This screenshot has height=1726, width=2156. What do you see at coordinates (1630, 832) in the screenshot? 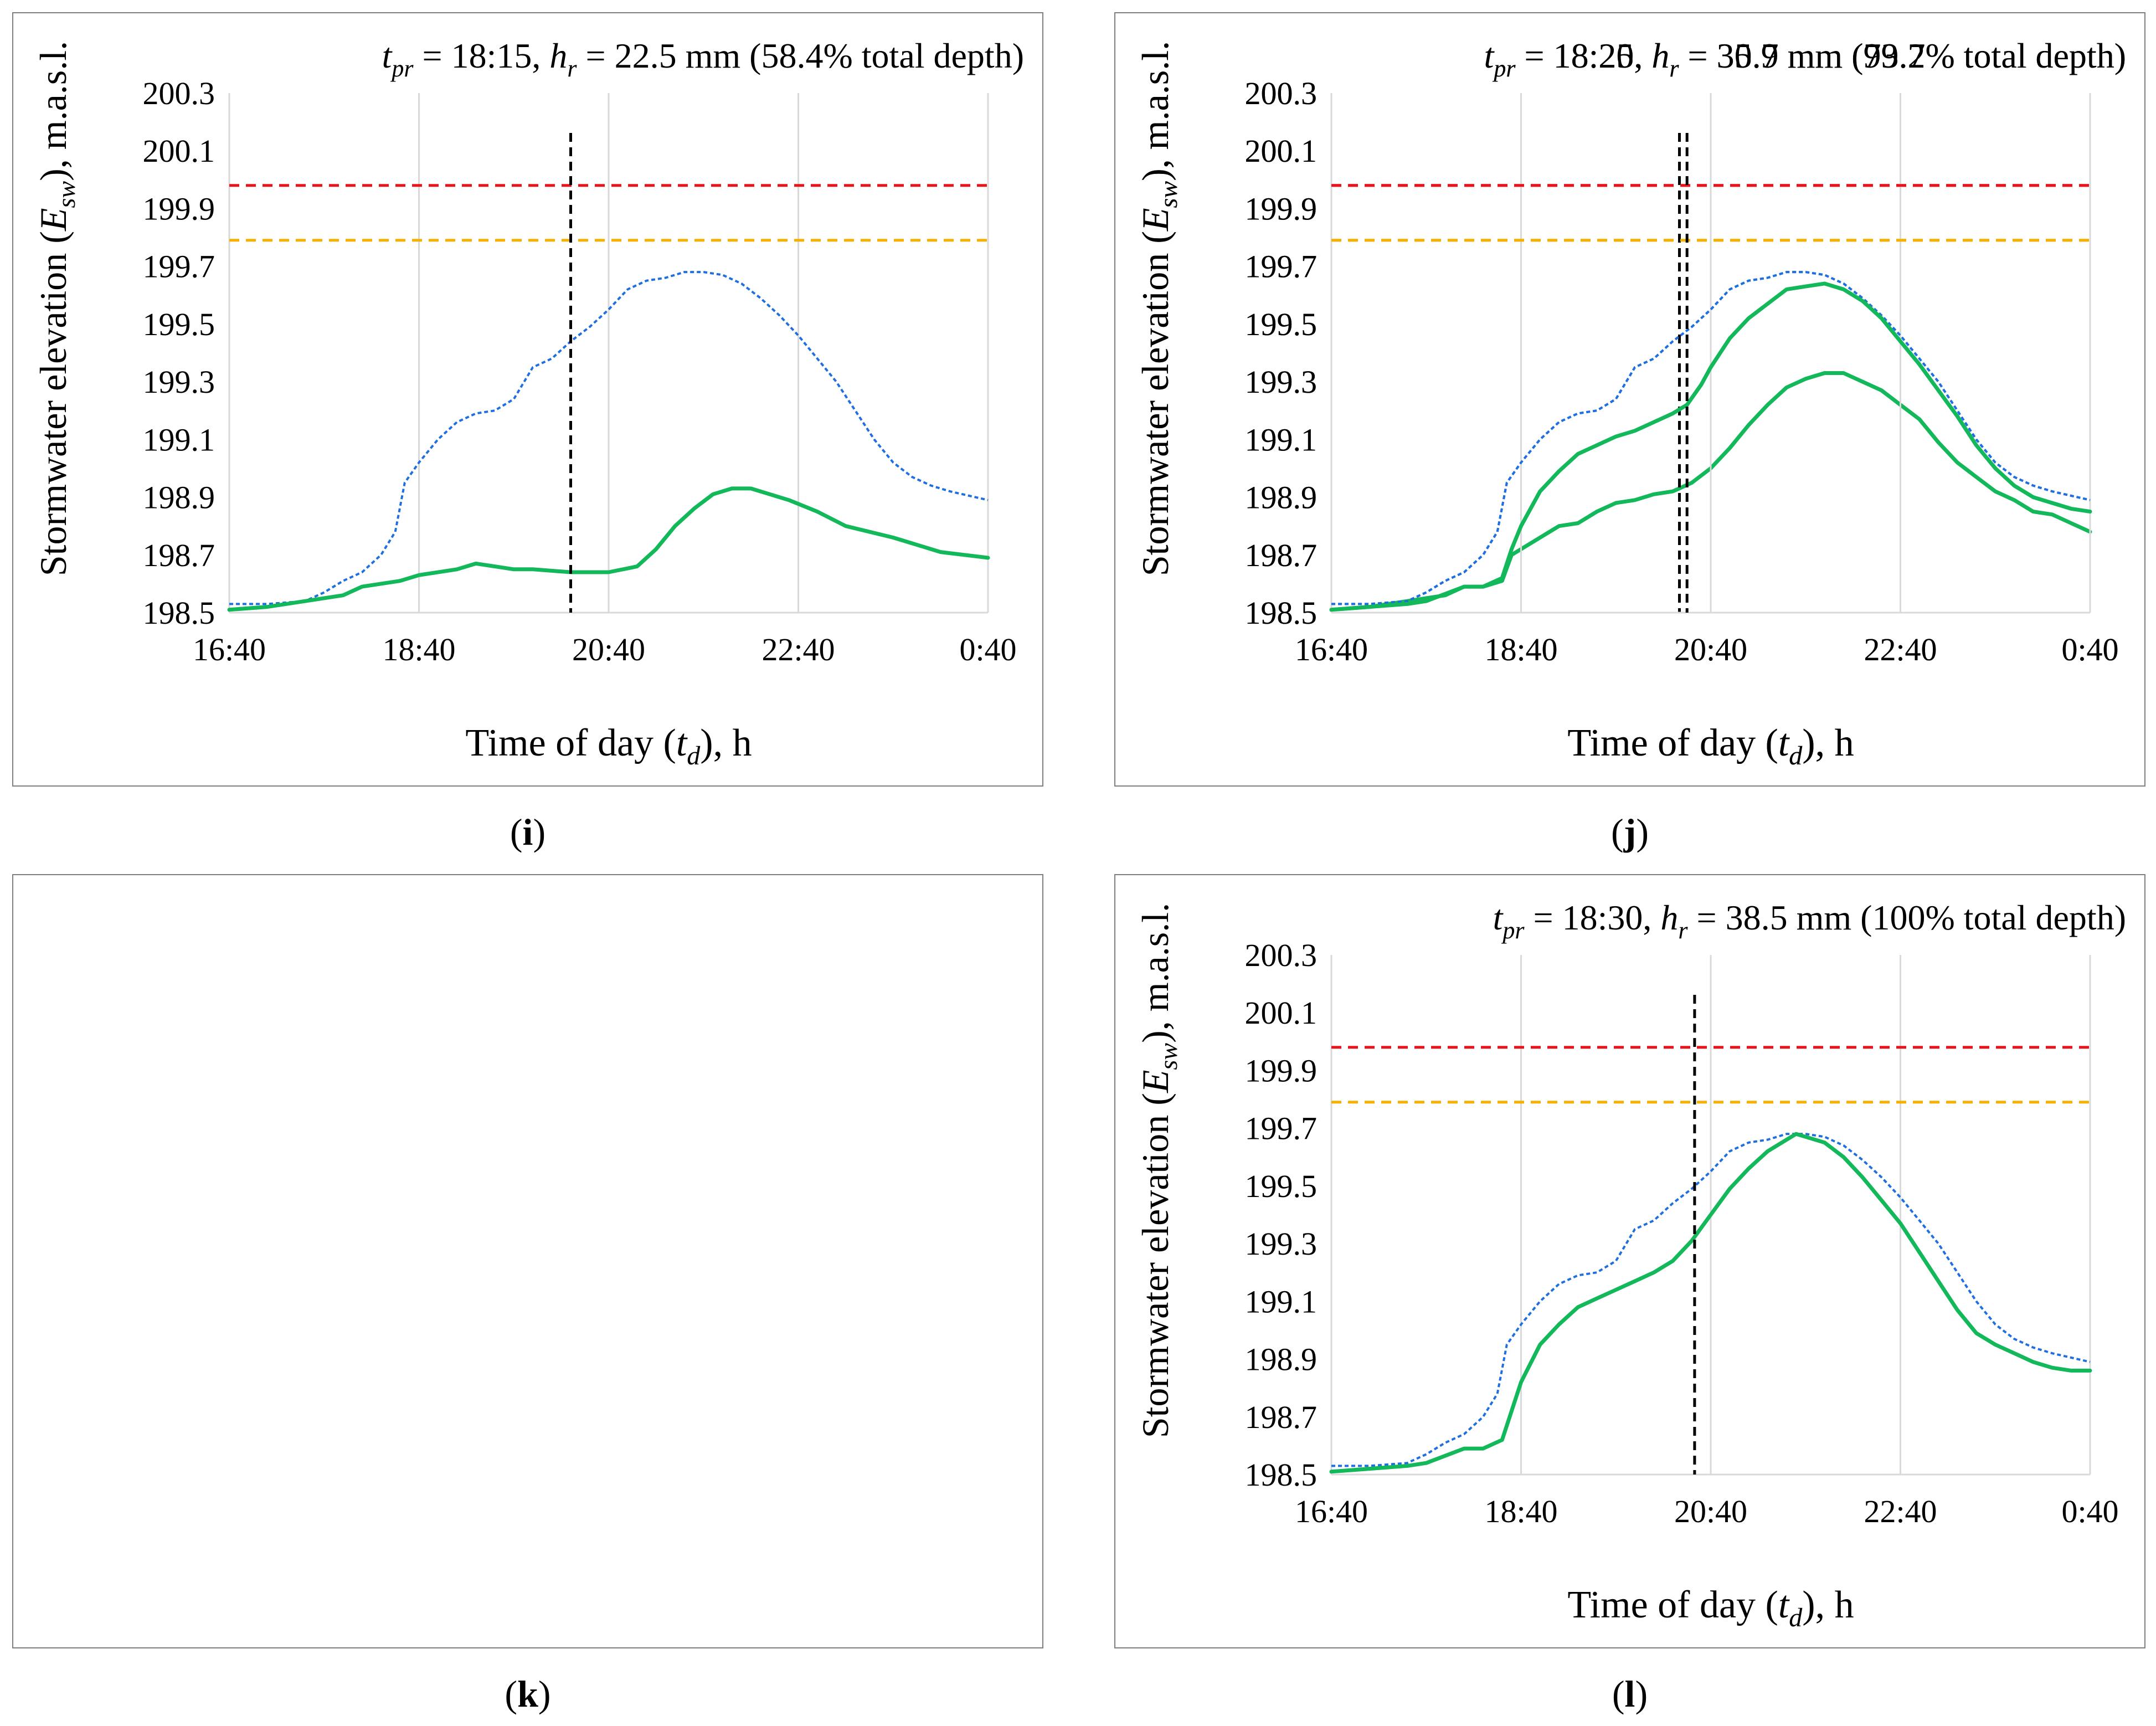
I see `caption-j: (j)` at bounding box center [1630, 832].